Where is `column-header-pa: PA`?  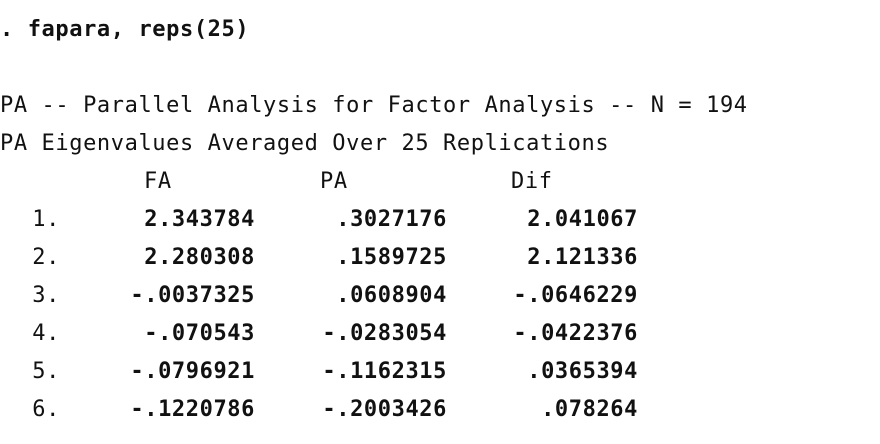 column-header-pa: PA is located at coordinates (334, 181).